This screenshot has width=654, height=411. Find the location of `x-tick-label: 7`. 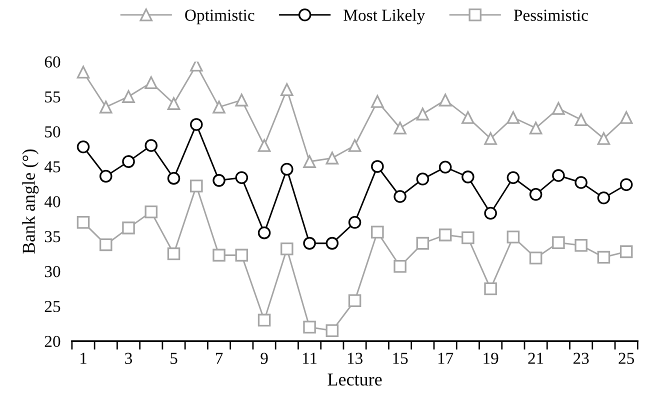

x-tick-label: 7 is located at coordinates (219, 358).